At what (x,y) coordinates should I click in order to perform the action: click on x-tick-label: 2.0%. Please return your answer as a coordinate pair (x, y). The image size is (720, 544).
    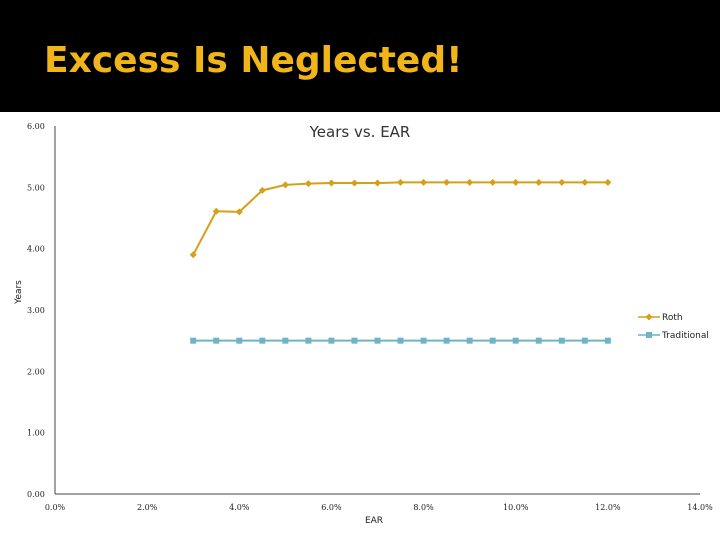
    Looking at the image, I should click on (147, 507).